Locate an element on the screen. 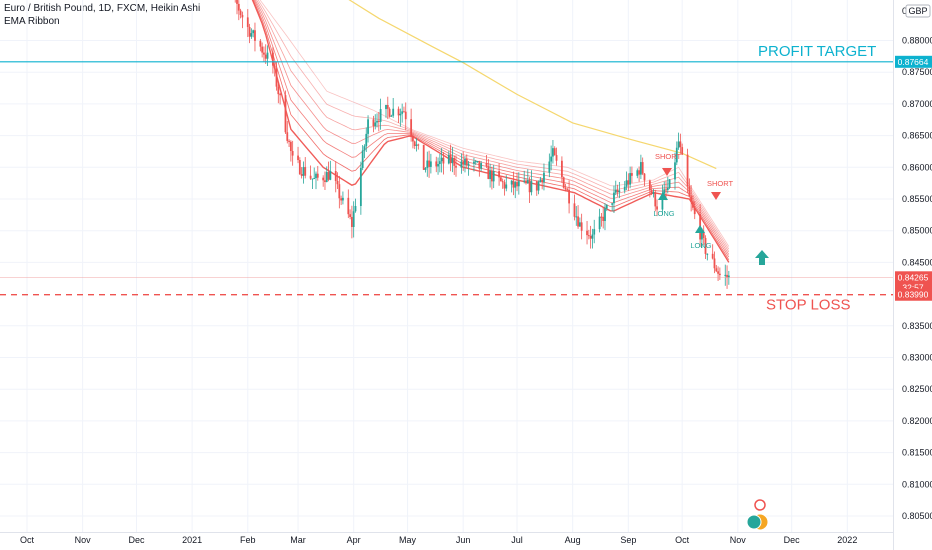 The width and height of the screenshot is (932, 550). long-signal-label: LONG is located at coordinates (663, 213).